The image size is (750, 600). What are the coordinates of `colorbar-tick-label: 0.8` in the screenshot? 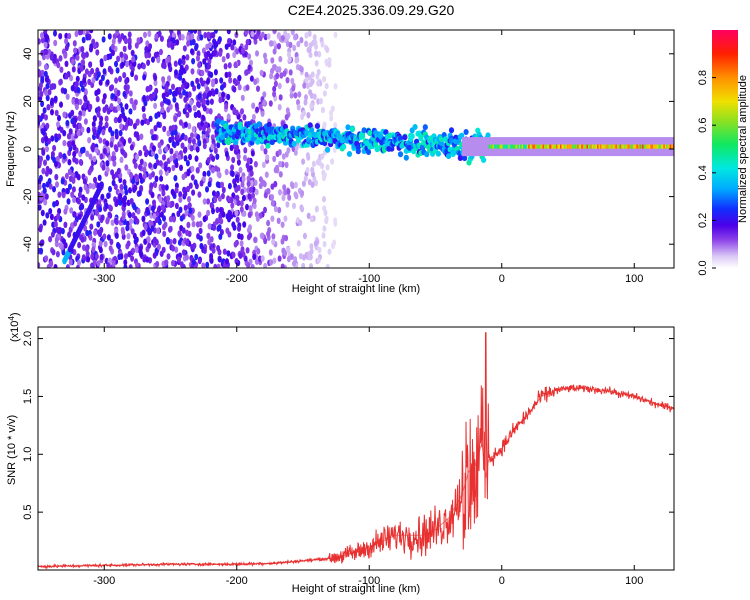 It's located at (703, 77).